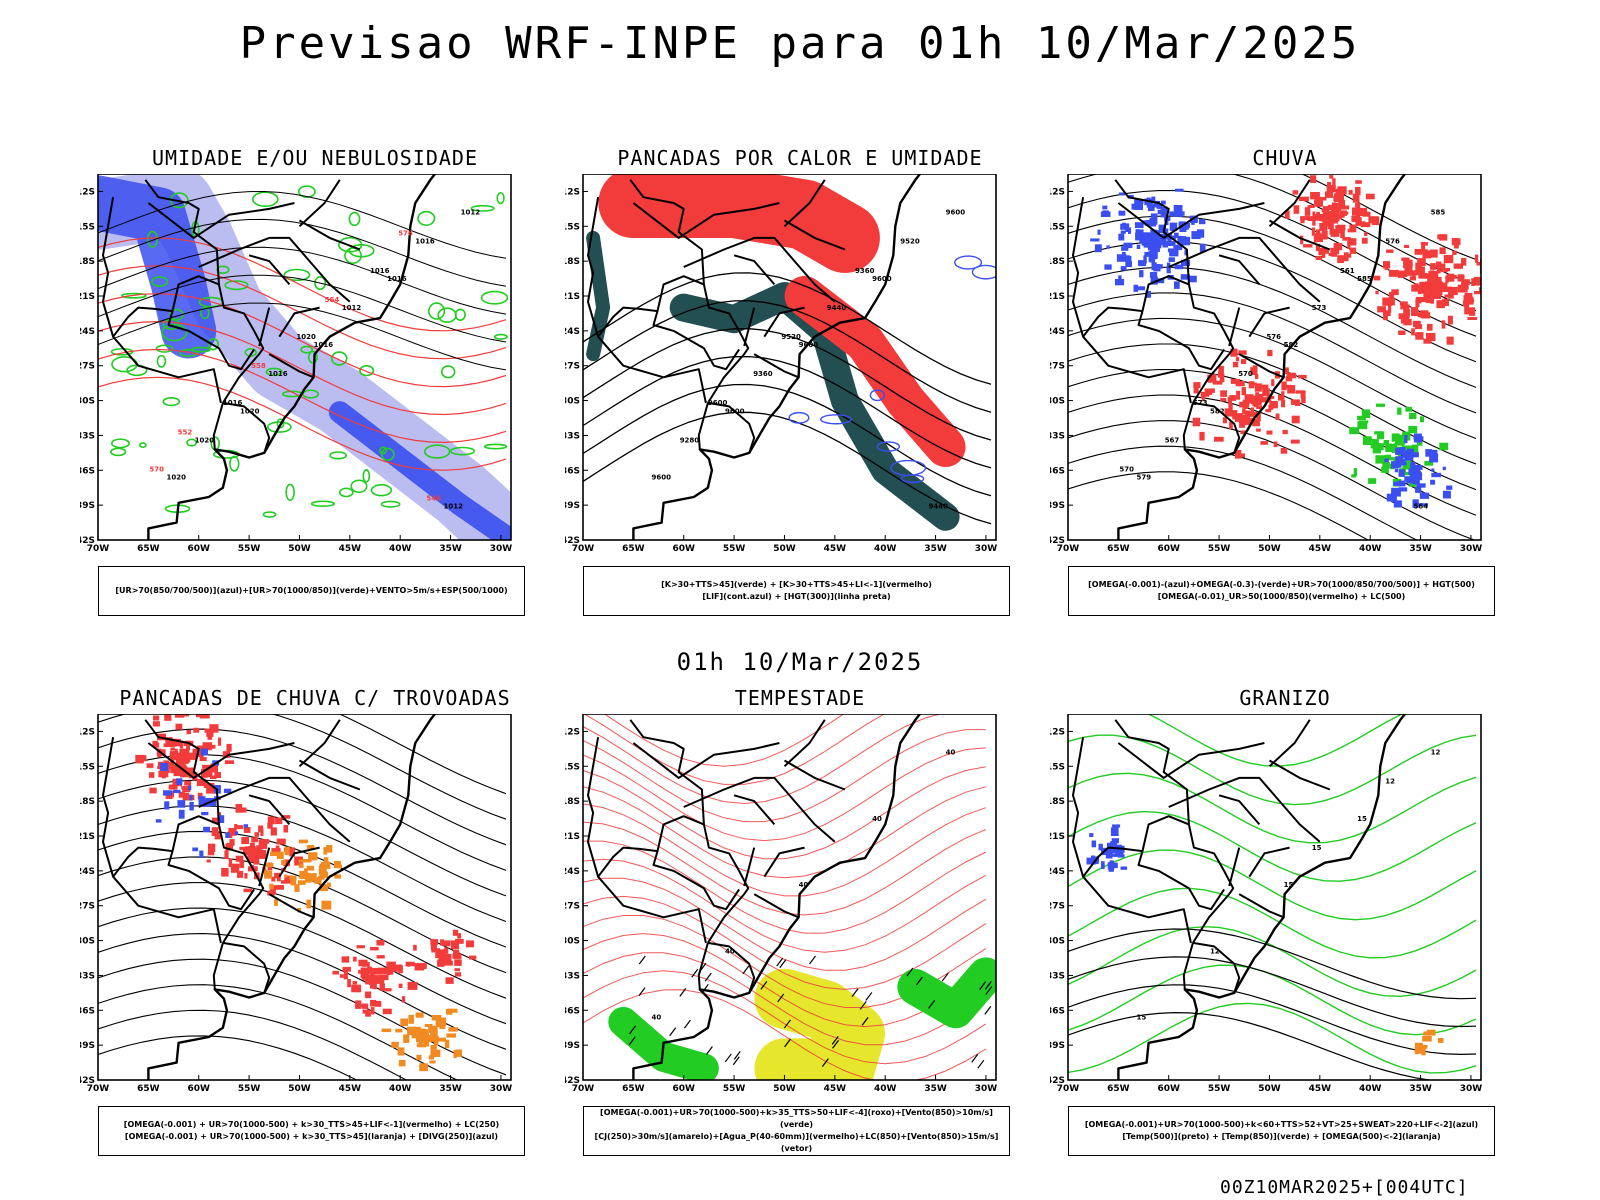 The width and height of the screenshot is (1600, 1200). I want to click on contour-label: 561, so click(1347, 271).